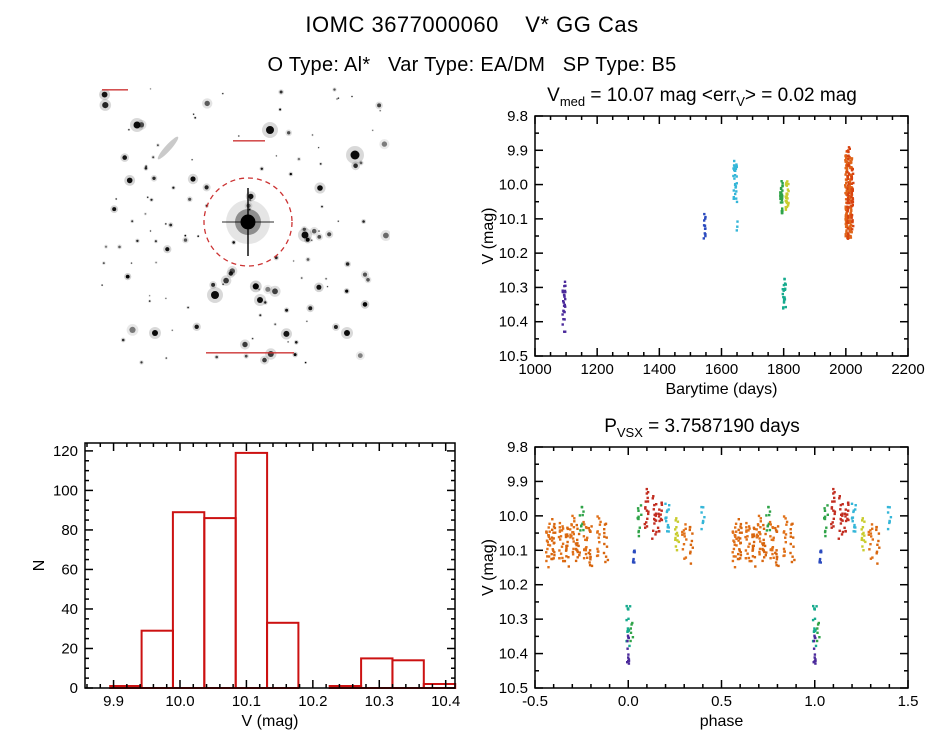 The width and height of the screenshot is (944, 747). Describe the element at coordinates (629, 432) in the screenshot. I see `title-subscript: VSX` at that location.